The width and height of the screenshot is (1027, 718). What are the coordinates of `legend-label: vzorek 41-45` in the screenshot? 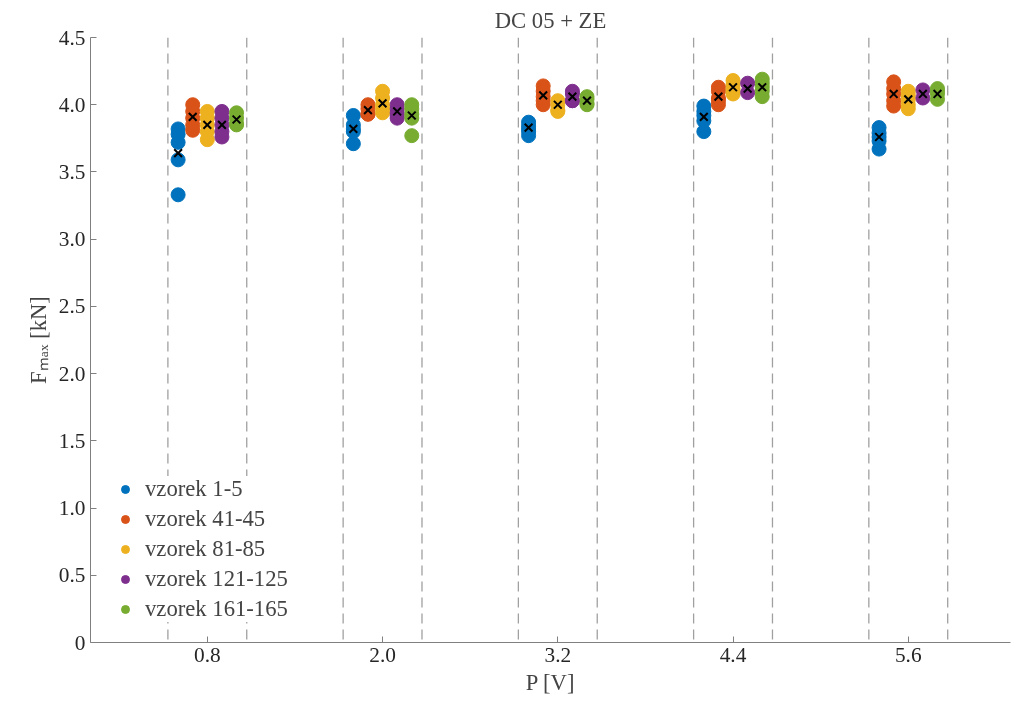 It's located at (205, 519).